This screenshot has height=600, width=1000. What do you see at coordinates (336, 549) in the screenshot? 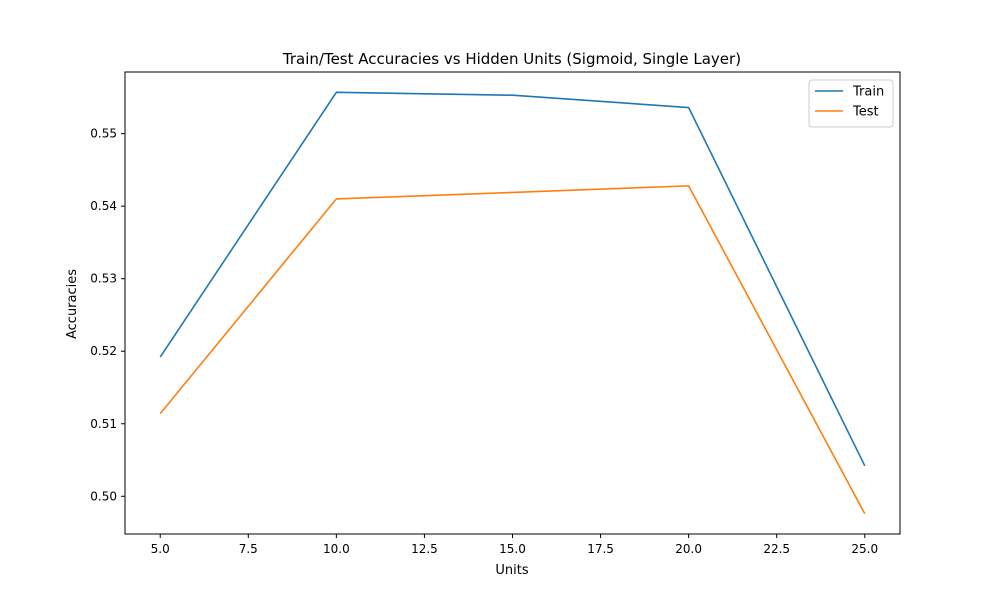
I see `x-tick-label: 10.0` at bounding box center [336, 549].